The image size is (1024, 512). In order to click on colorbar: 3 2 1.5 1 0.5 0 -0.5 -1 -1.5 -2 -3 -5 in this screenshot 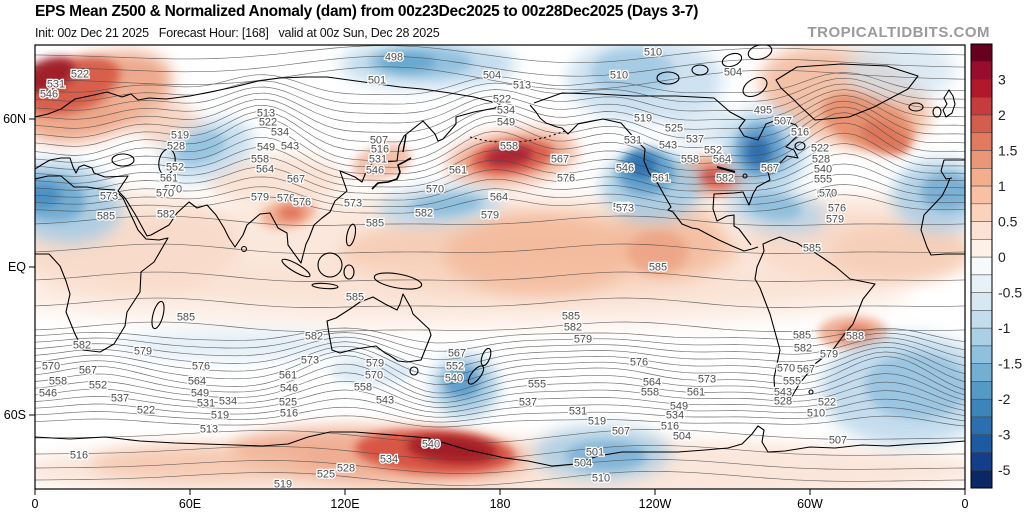, I will do `click(996, 266)`.